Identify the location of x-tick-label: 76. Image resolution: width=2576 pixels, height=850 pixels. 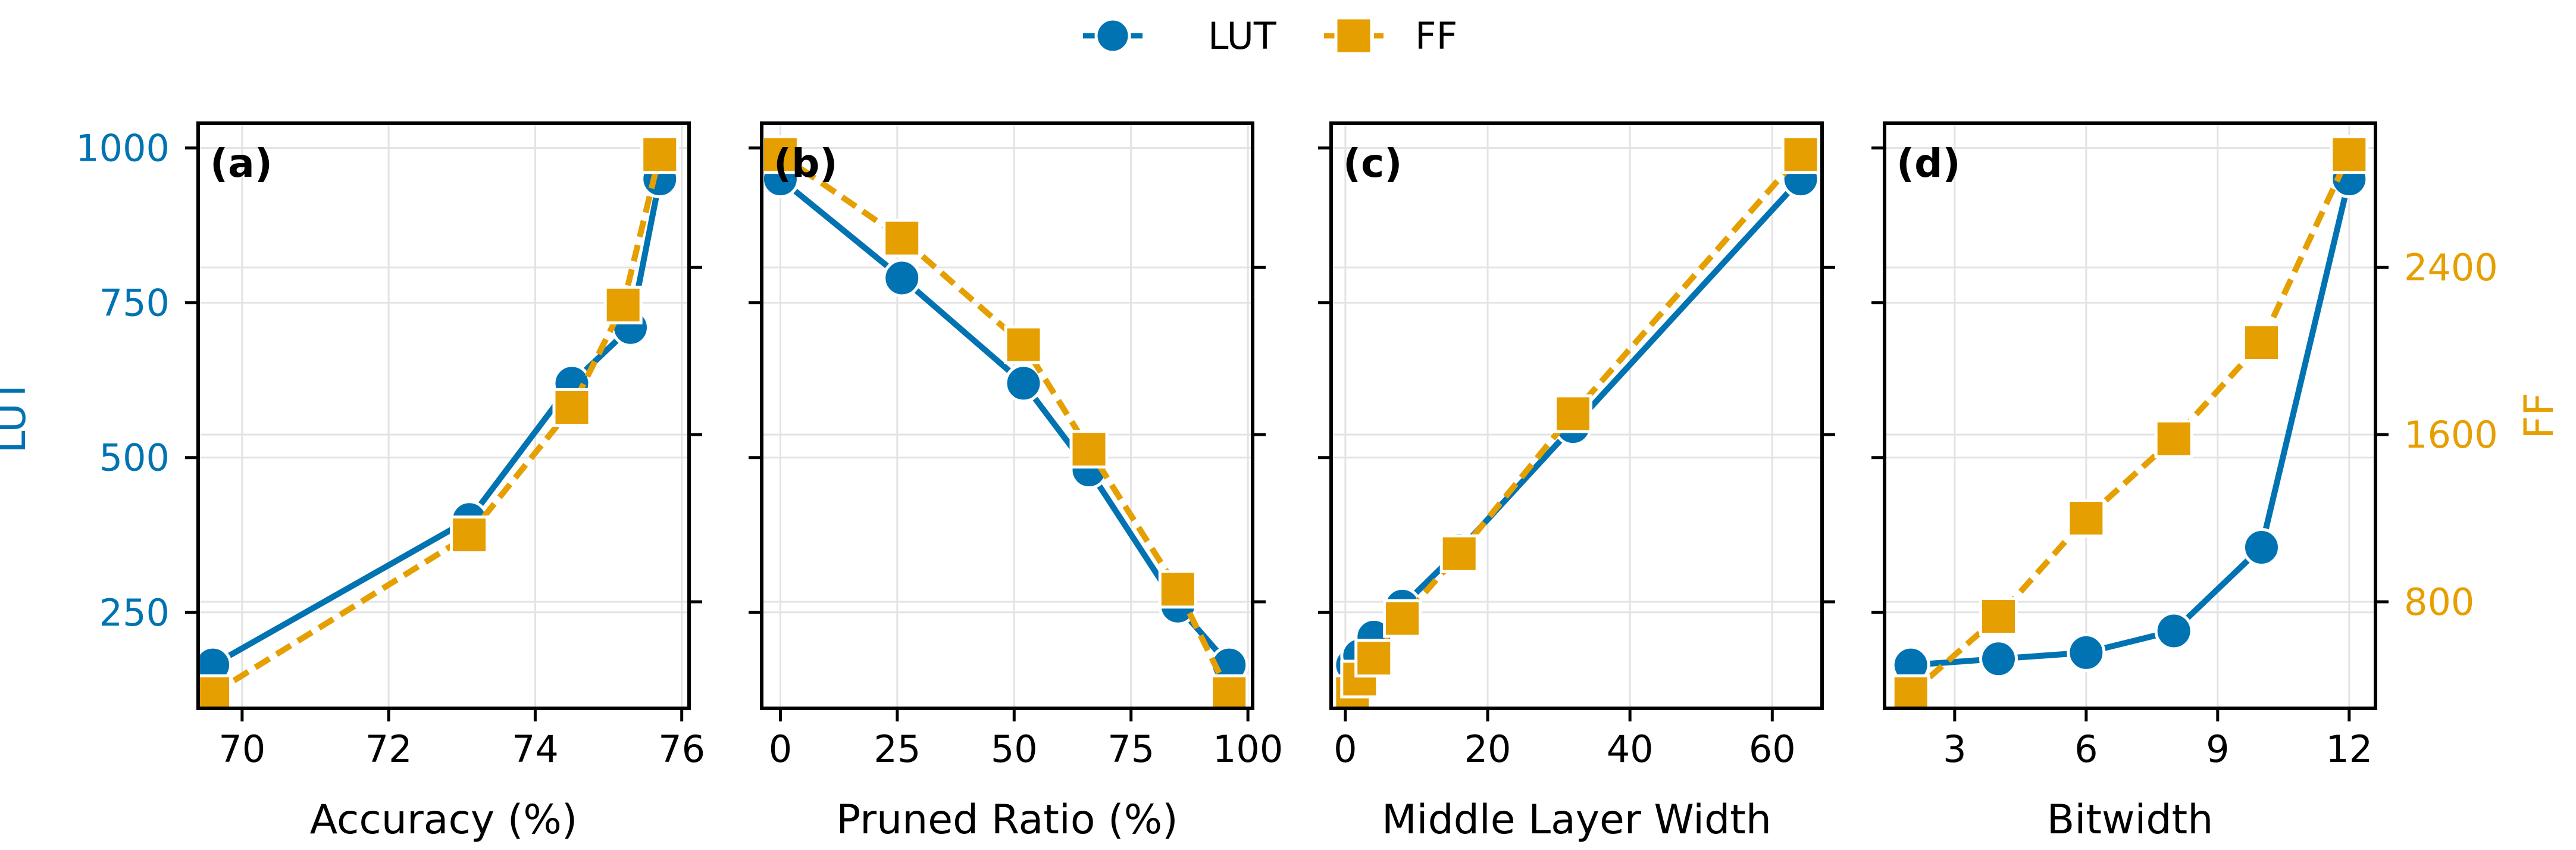
(681, 749).